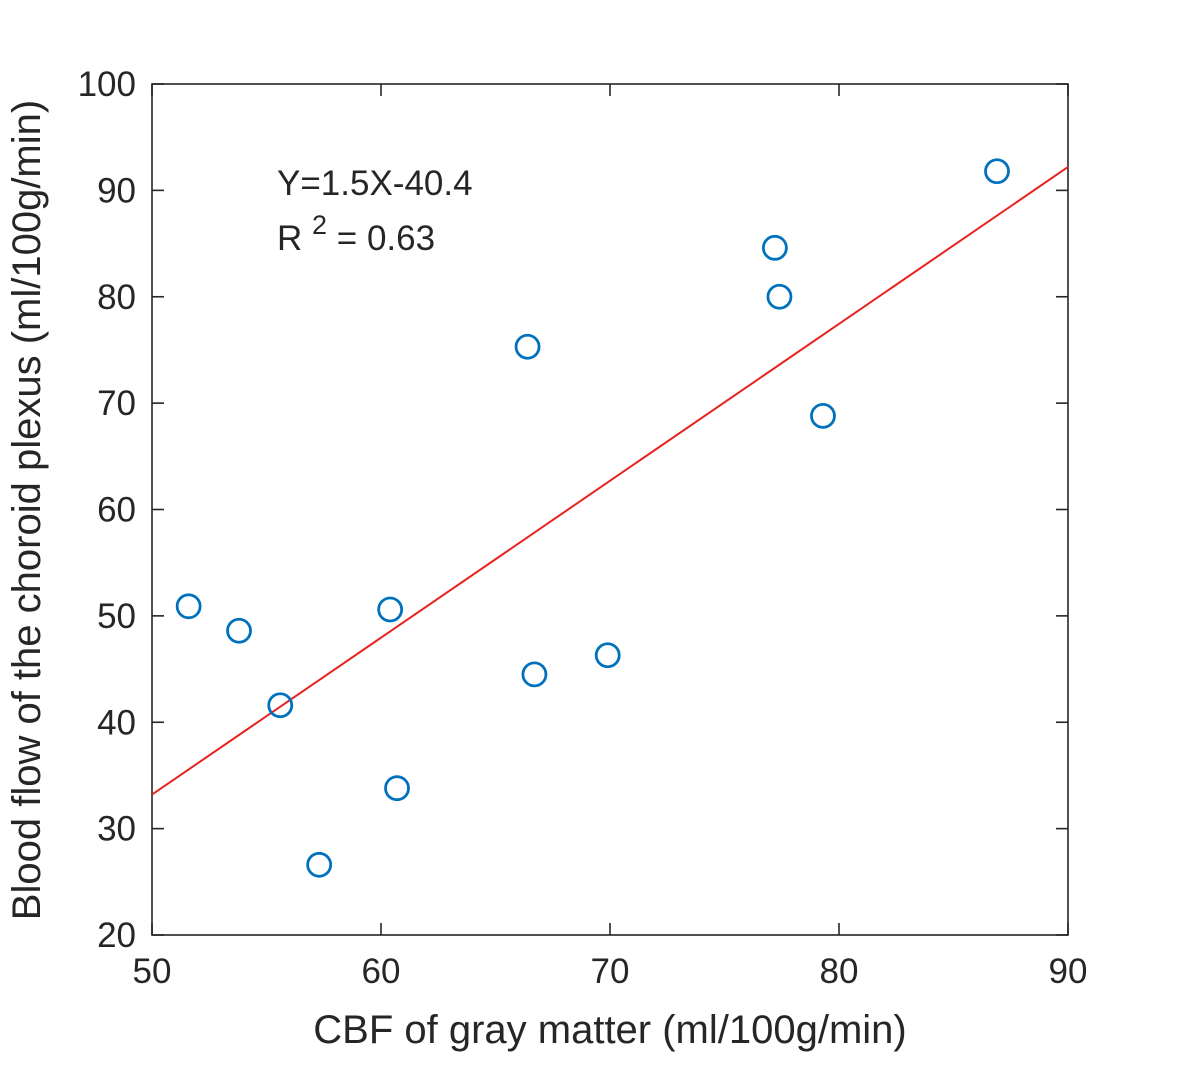 Image resolution: width=1183 pixels, height=1067 pixels. What do you see at coordinates (610, 1030) in the screenshot?
I see `x-axis-label: CBF of gray matter (ml/100g/min)` at bounding box center [610, 1030].